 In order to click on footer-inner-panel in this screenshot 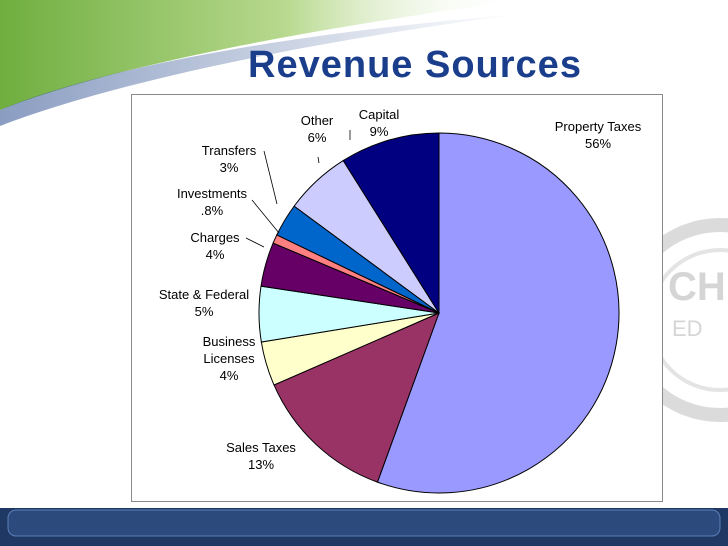, I will do `click(364, 523)`.